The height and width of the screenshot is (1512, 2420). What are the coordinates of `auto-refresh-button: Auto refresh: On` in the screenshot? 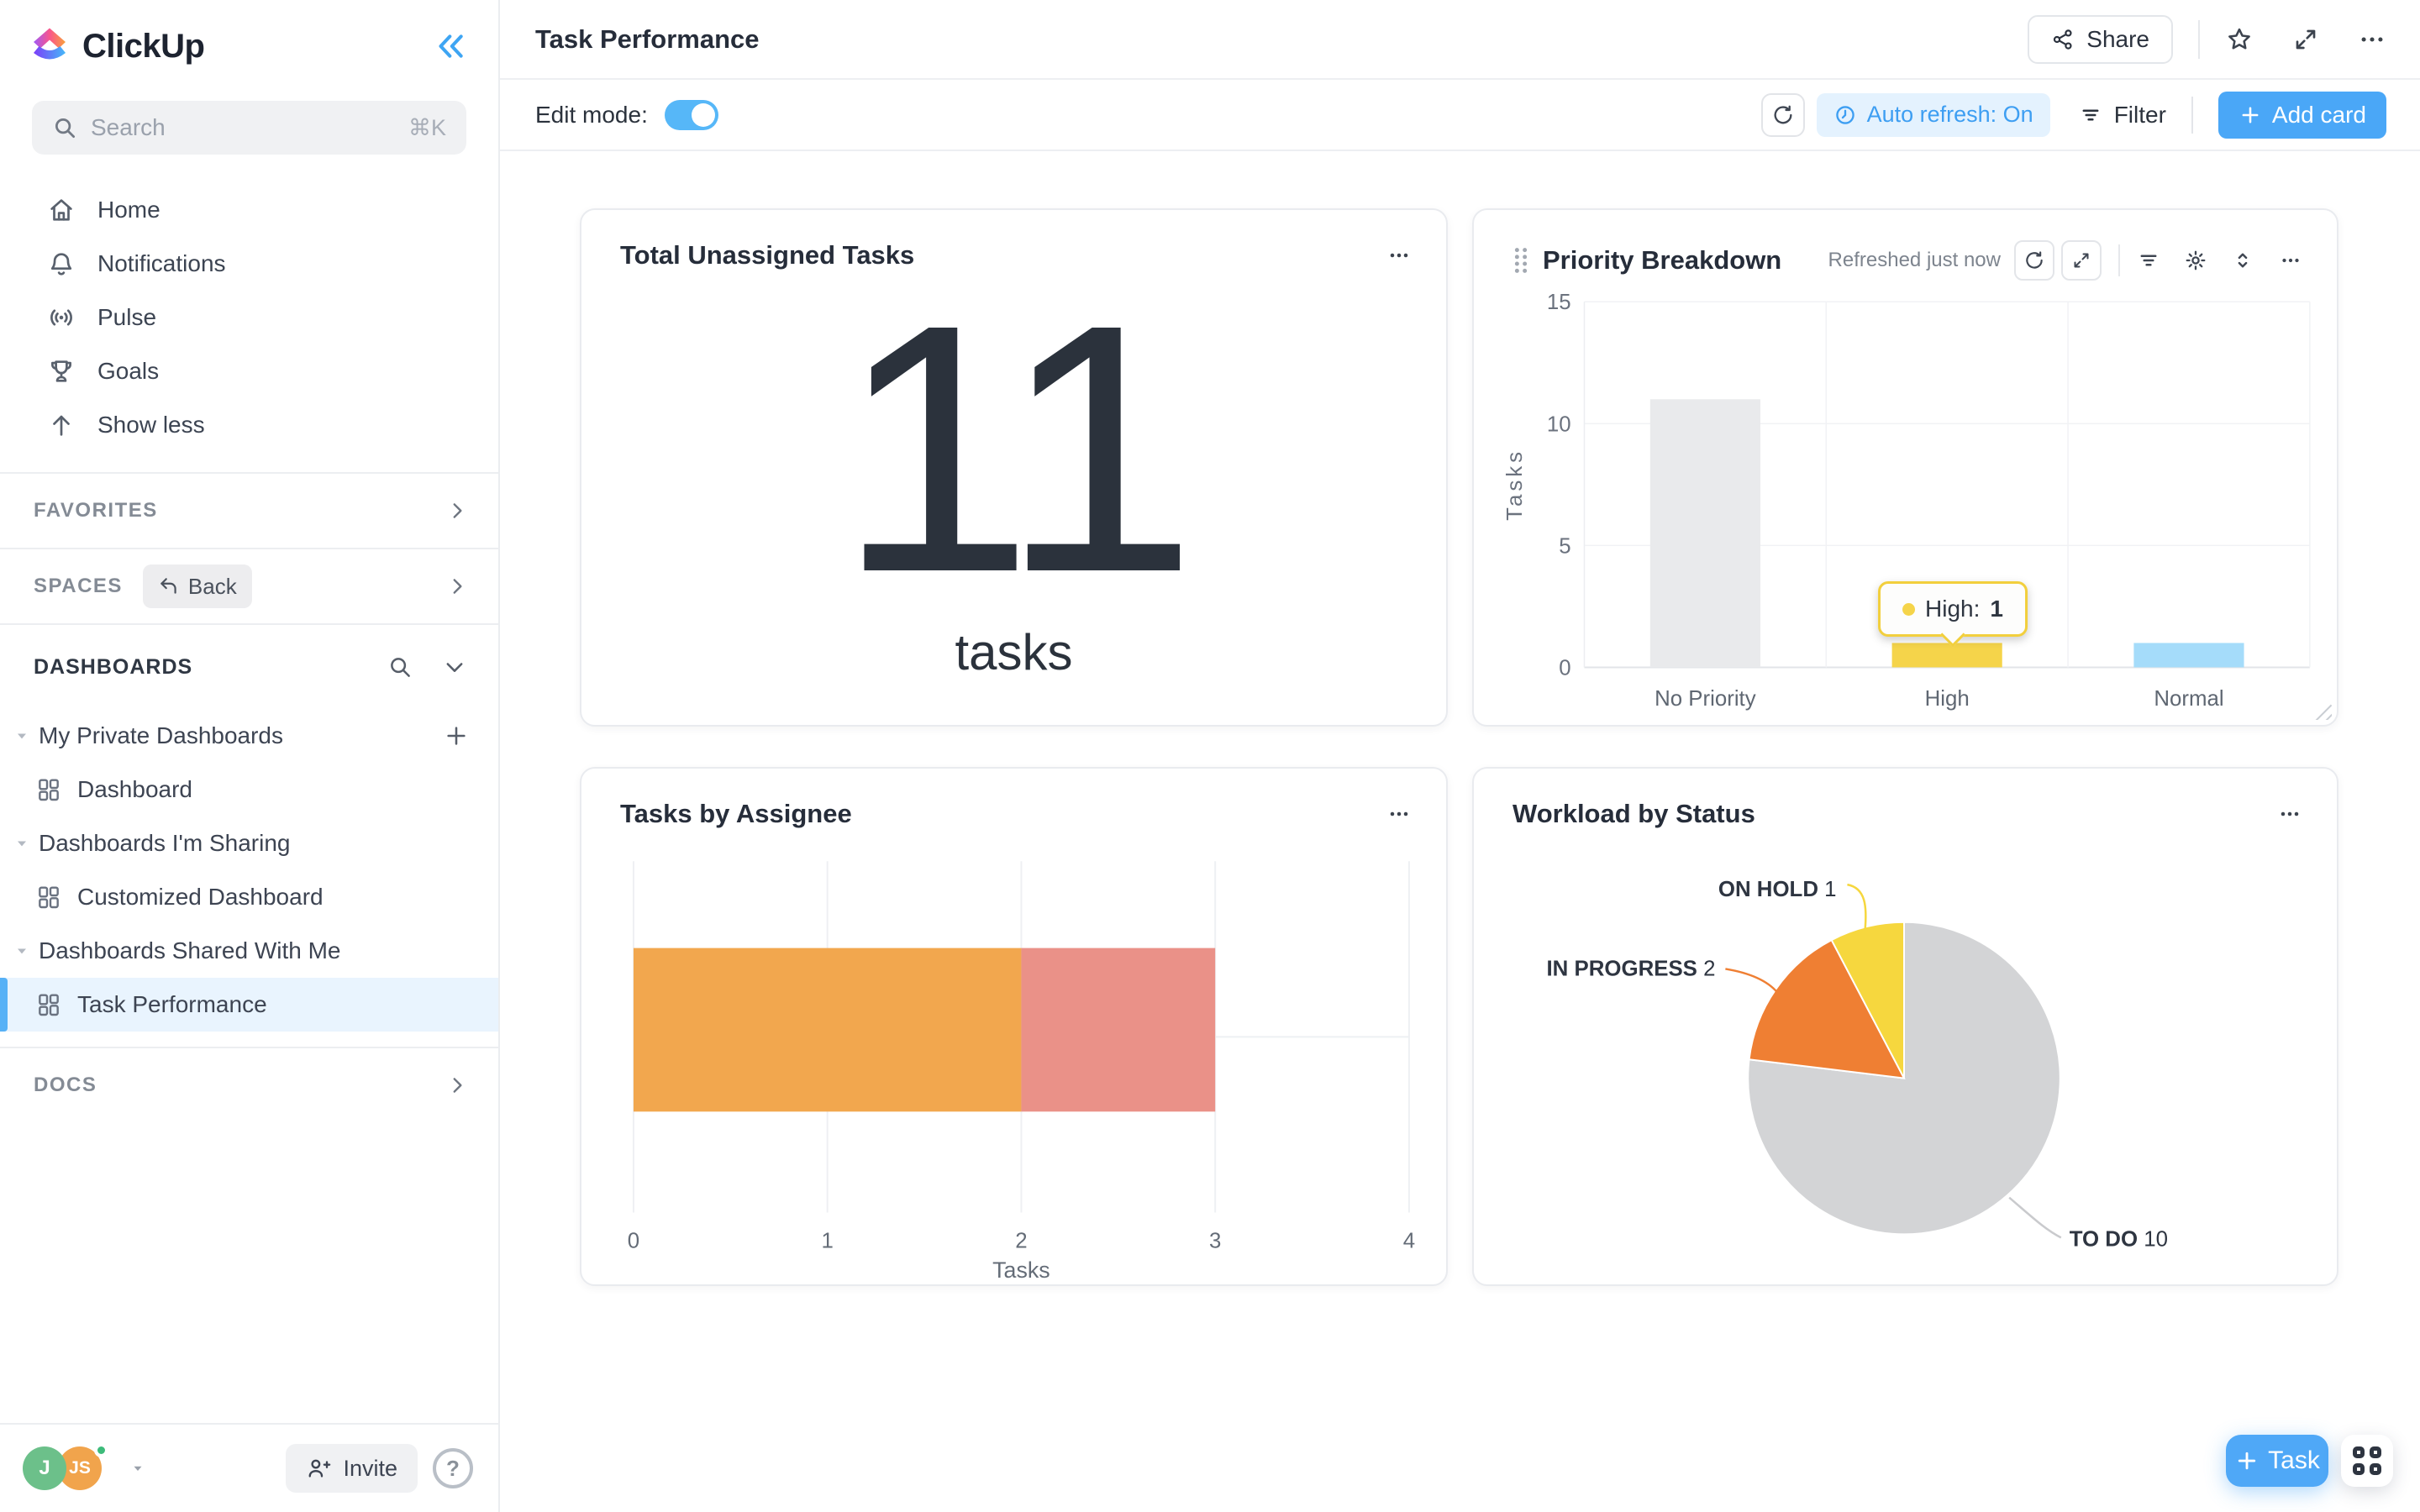 It's located at (1933, 114).